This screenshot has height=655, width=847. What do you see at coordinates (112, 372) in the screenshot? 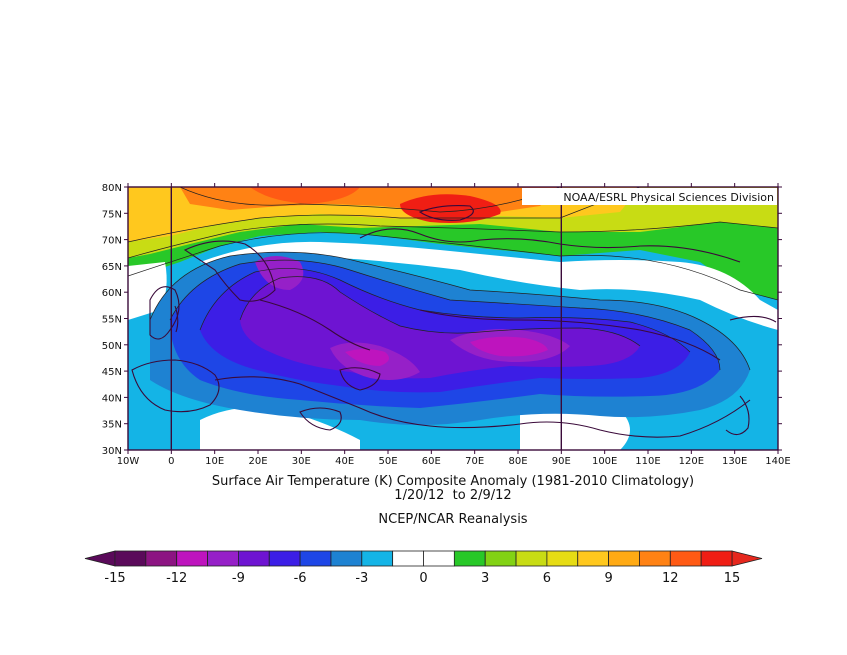
I see `lat-tick-label: 45N` at bounding box center [112, 372].